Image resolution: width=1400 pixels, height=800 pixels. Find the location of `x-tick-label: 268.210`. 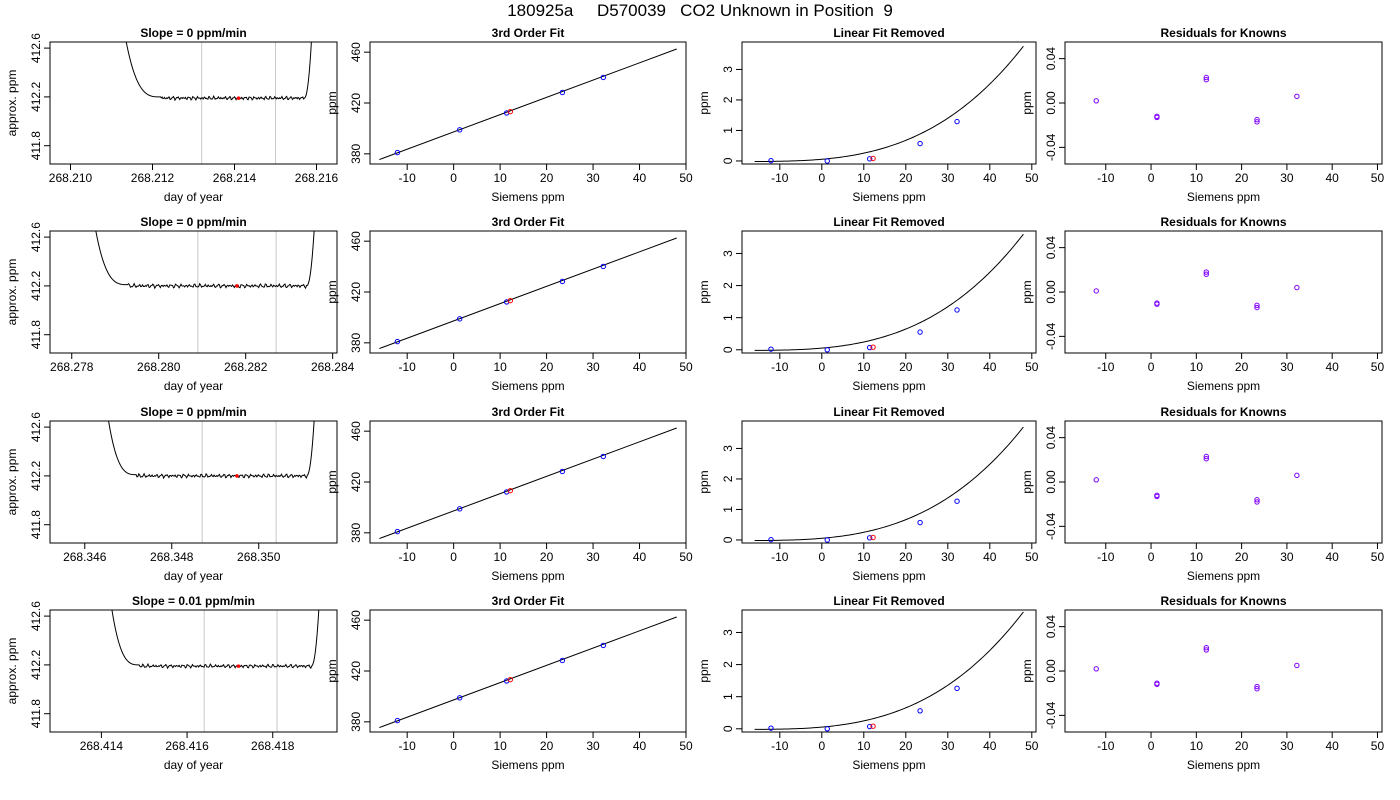

x-tick-label: 268.210 is located at coordinates (71, 178).